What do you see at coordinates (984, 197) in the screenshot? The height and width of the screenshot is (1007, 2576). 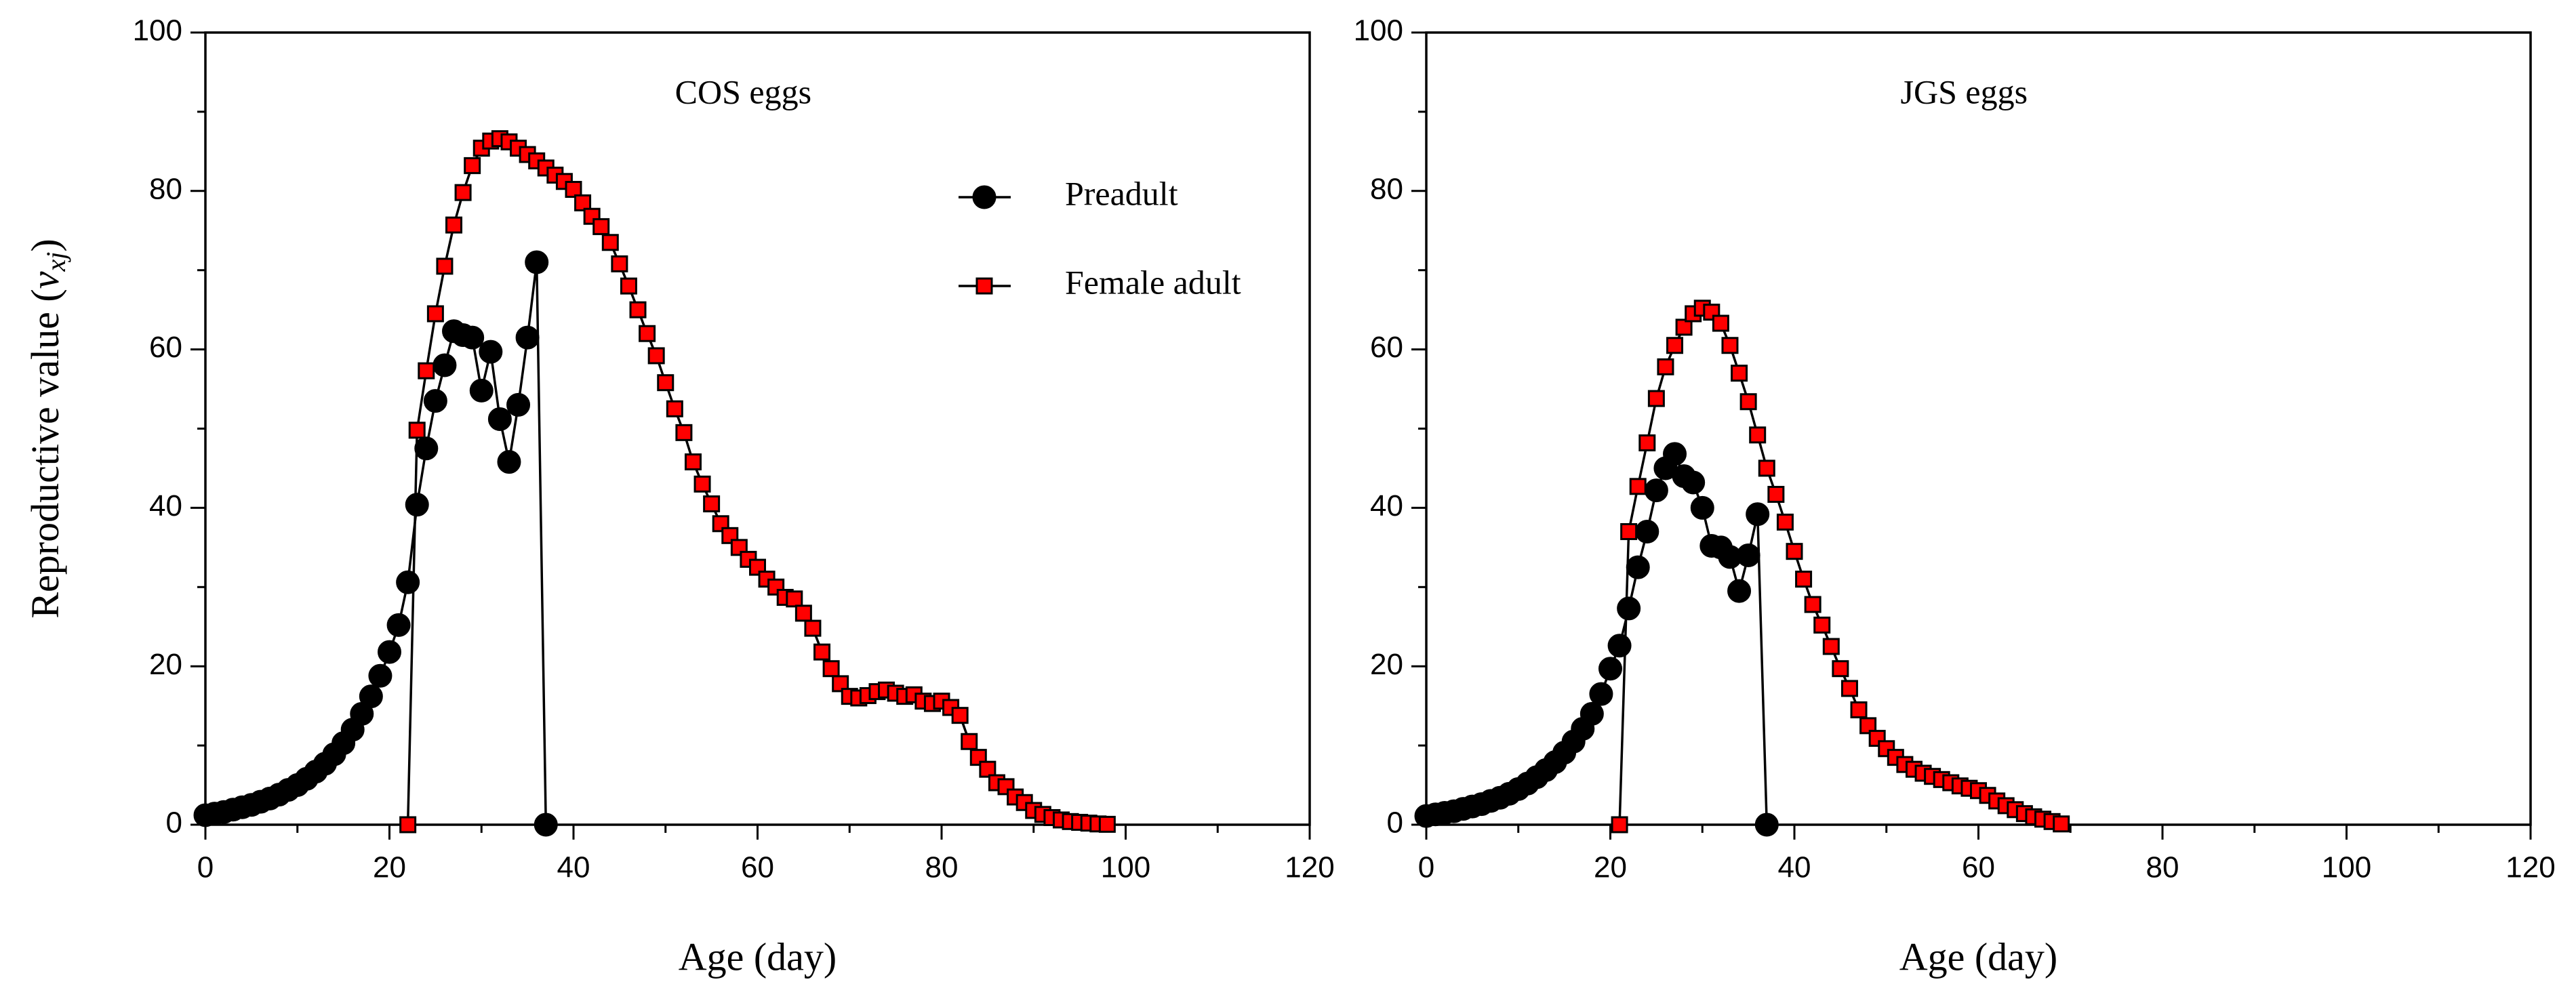 I see `legend-marker` at bounding box center [984, 197].